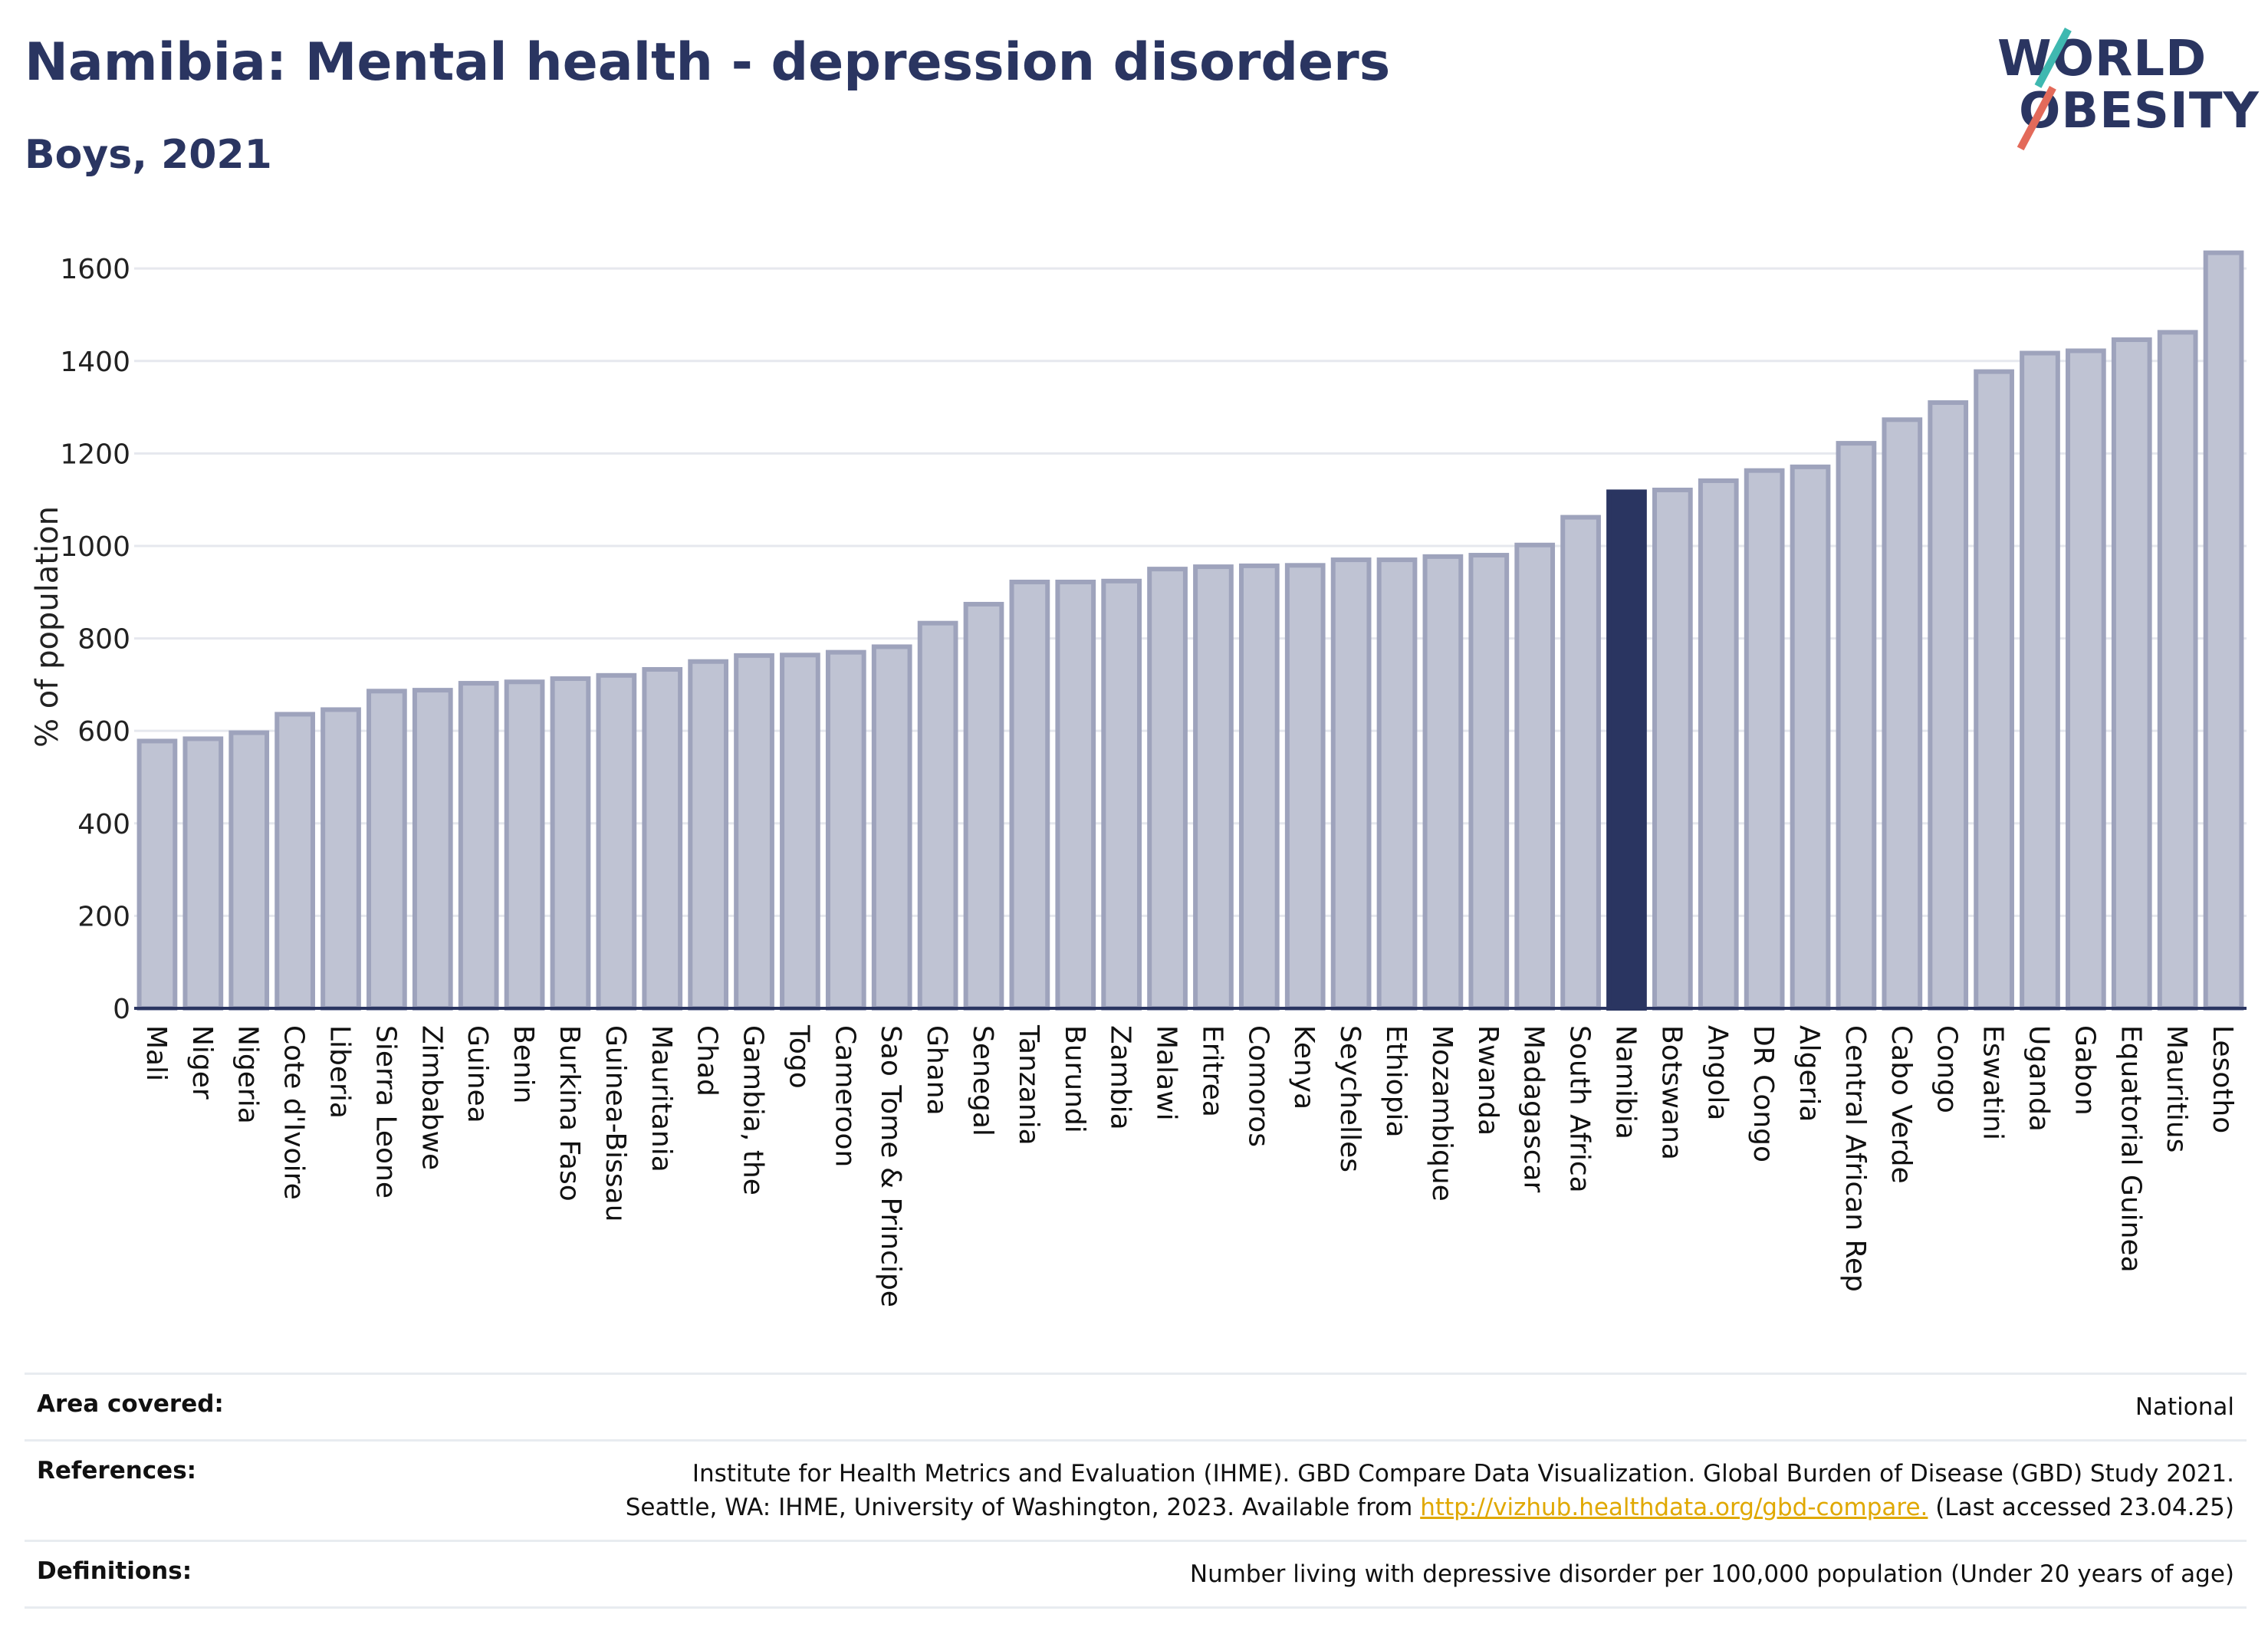  Describe the element at coordinates (1901, 1105) in the screenshot. I see `x-tick-label: Cabo Verde` at that location.